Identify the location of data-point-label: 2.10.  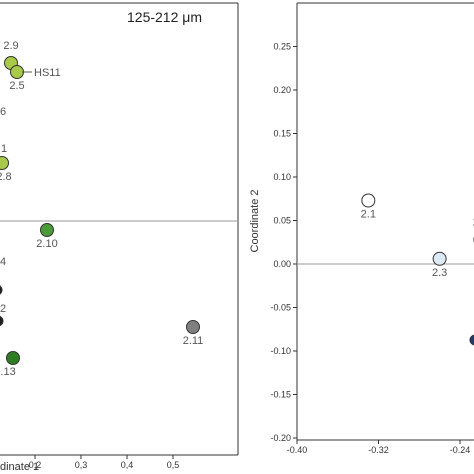
(46, 244).